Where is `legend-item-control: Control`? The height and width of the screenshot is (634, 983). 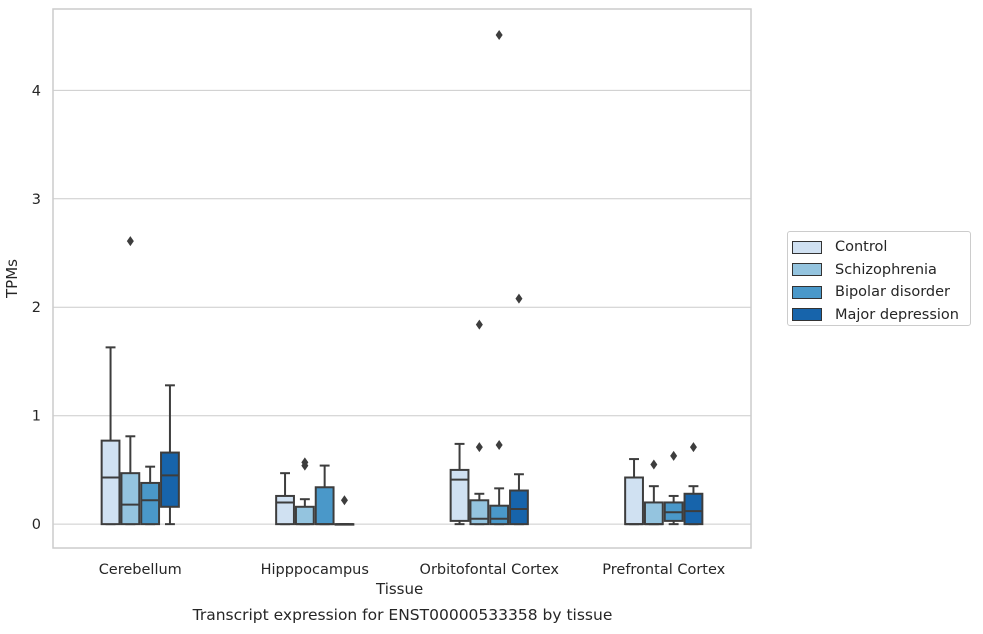
legend-item-control: Control is located at coordinates (881, 247).